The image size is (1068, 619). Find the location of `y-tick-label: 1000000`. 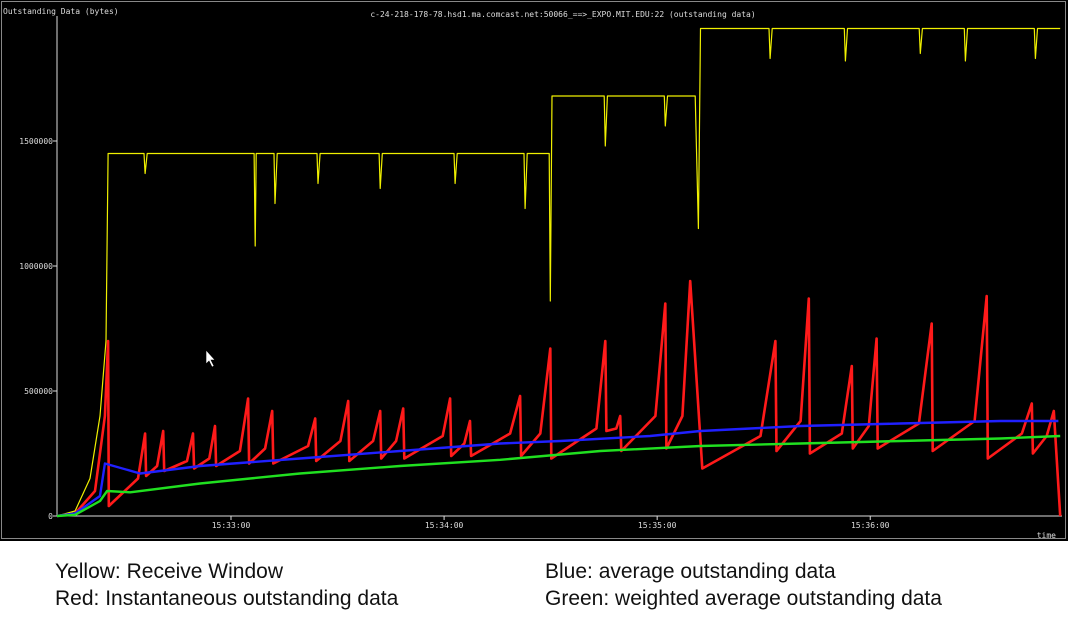

y-tick-label: 1000000 is located at coordinates (36, 266).